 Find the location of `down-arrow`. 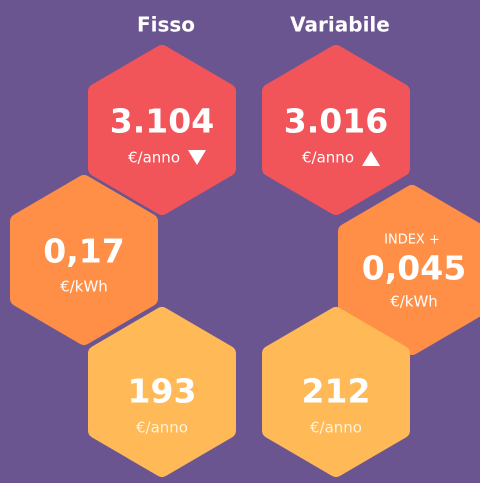

down-arrow is located at coordinates (197, 157).